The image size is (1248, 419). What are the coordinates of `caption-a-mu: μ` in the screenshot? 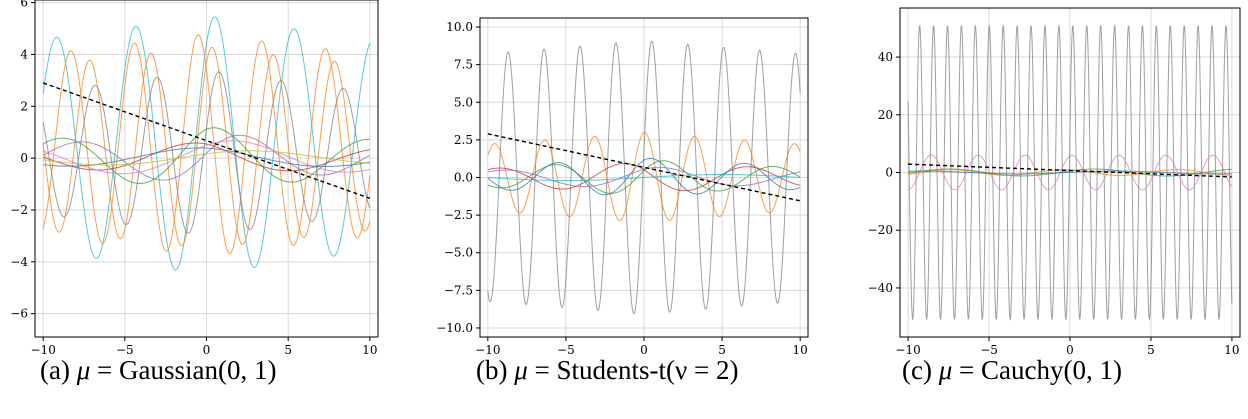 It's located at (83, 370).